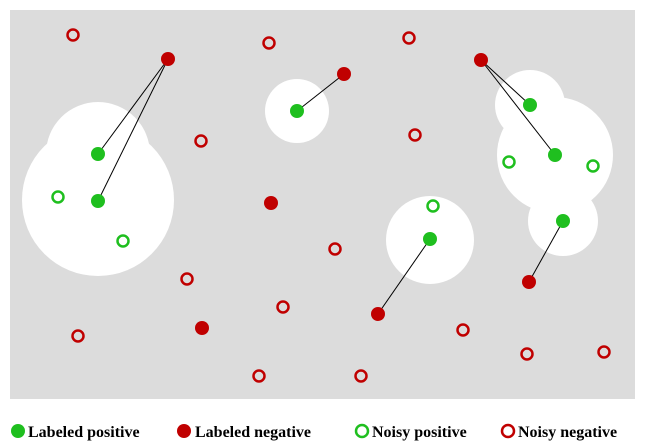  I want to click on legend-labeled-negative-label: Labeled negative, so click(253, 432).